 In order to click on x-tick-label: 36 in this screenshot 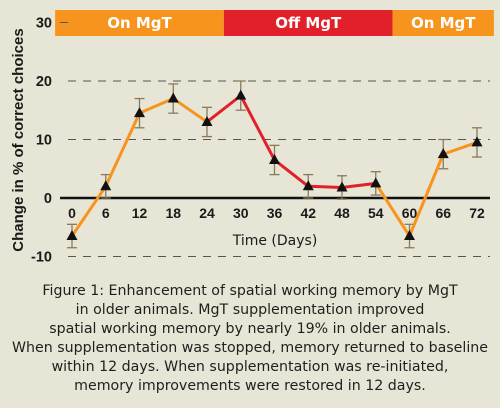, I will do `click(275, 213)`.